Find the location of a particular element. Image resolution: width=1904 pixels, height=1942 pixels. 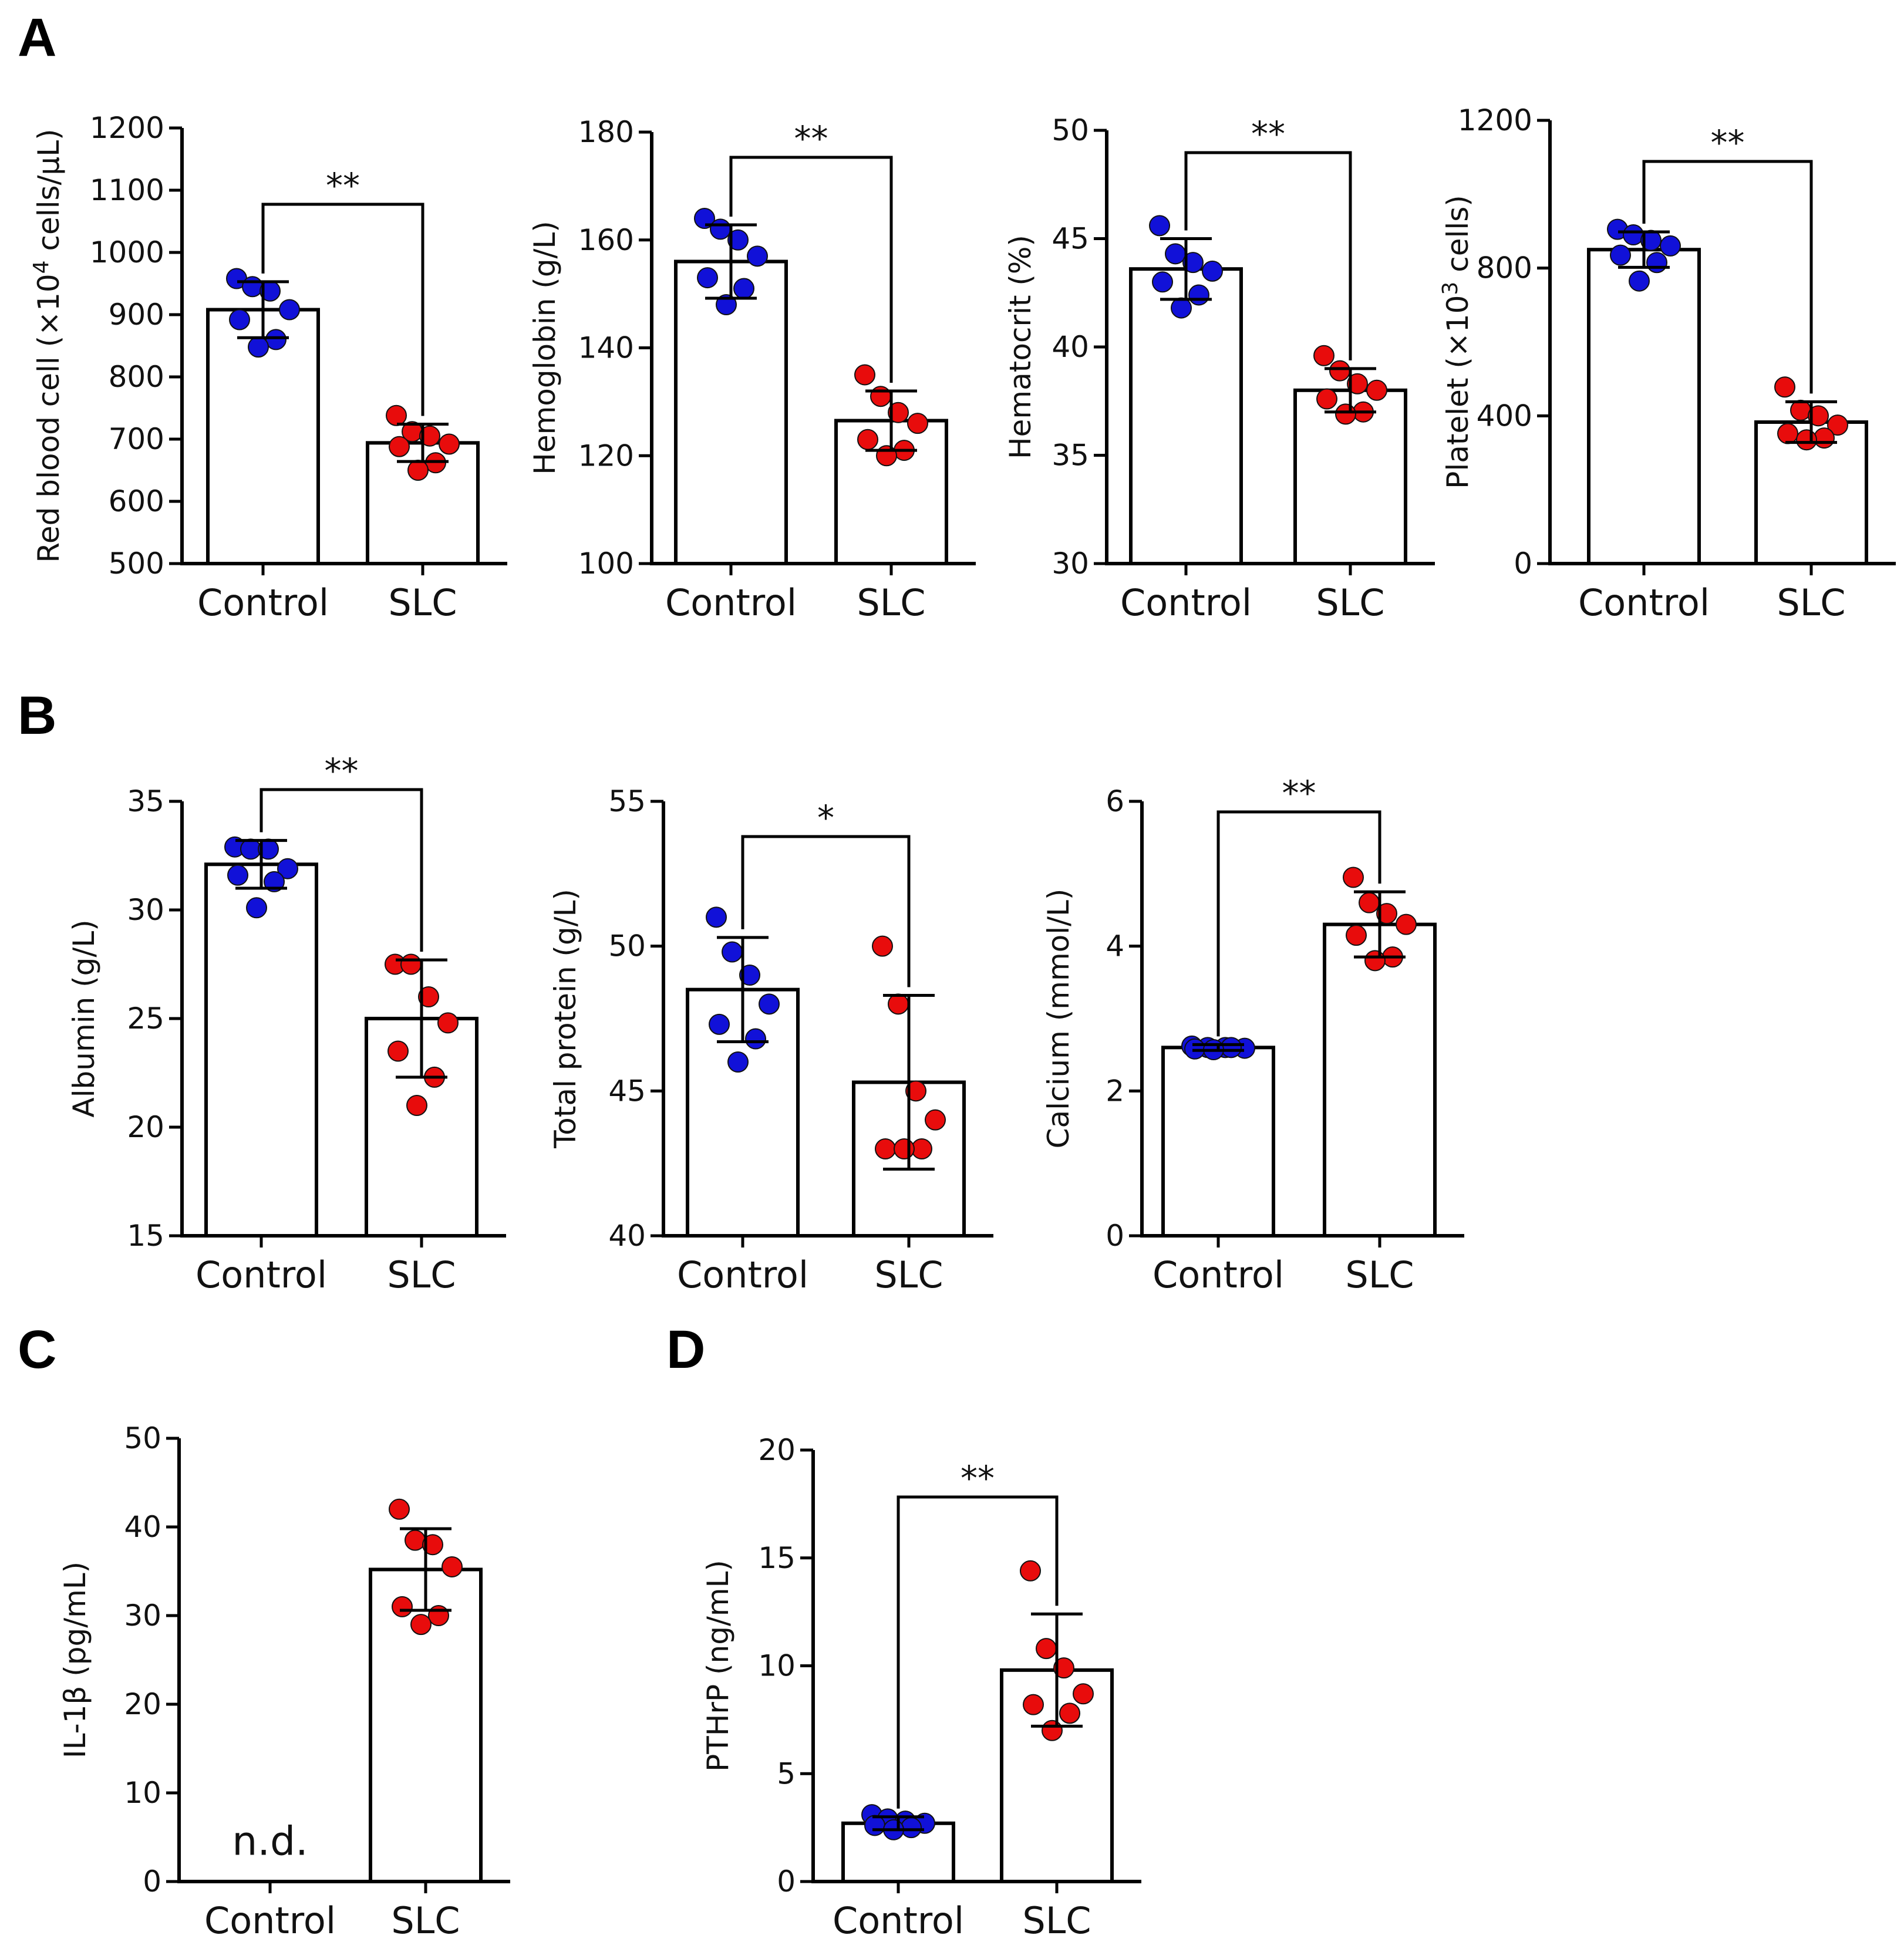

panel-letter-c: C is located at coordinates (37, 1350).